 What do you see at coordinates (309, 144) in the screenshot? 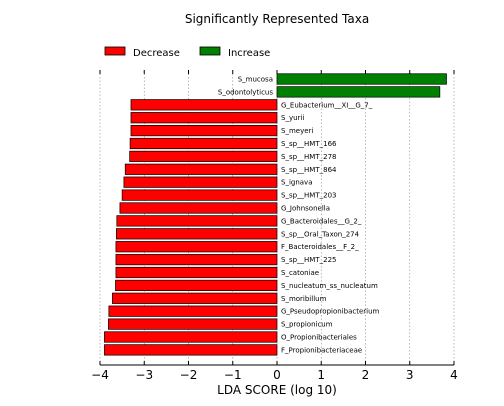
I see `bar-label: S_sp__HMT_166` at bounding box center [309, 144].